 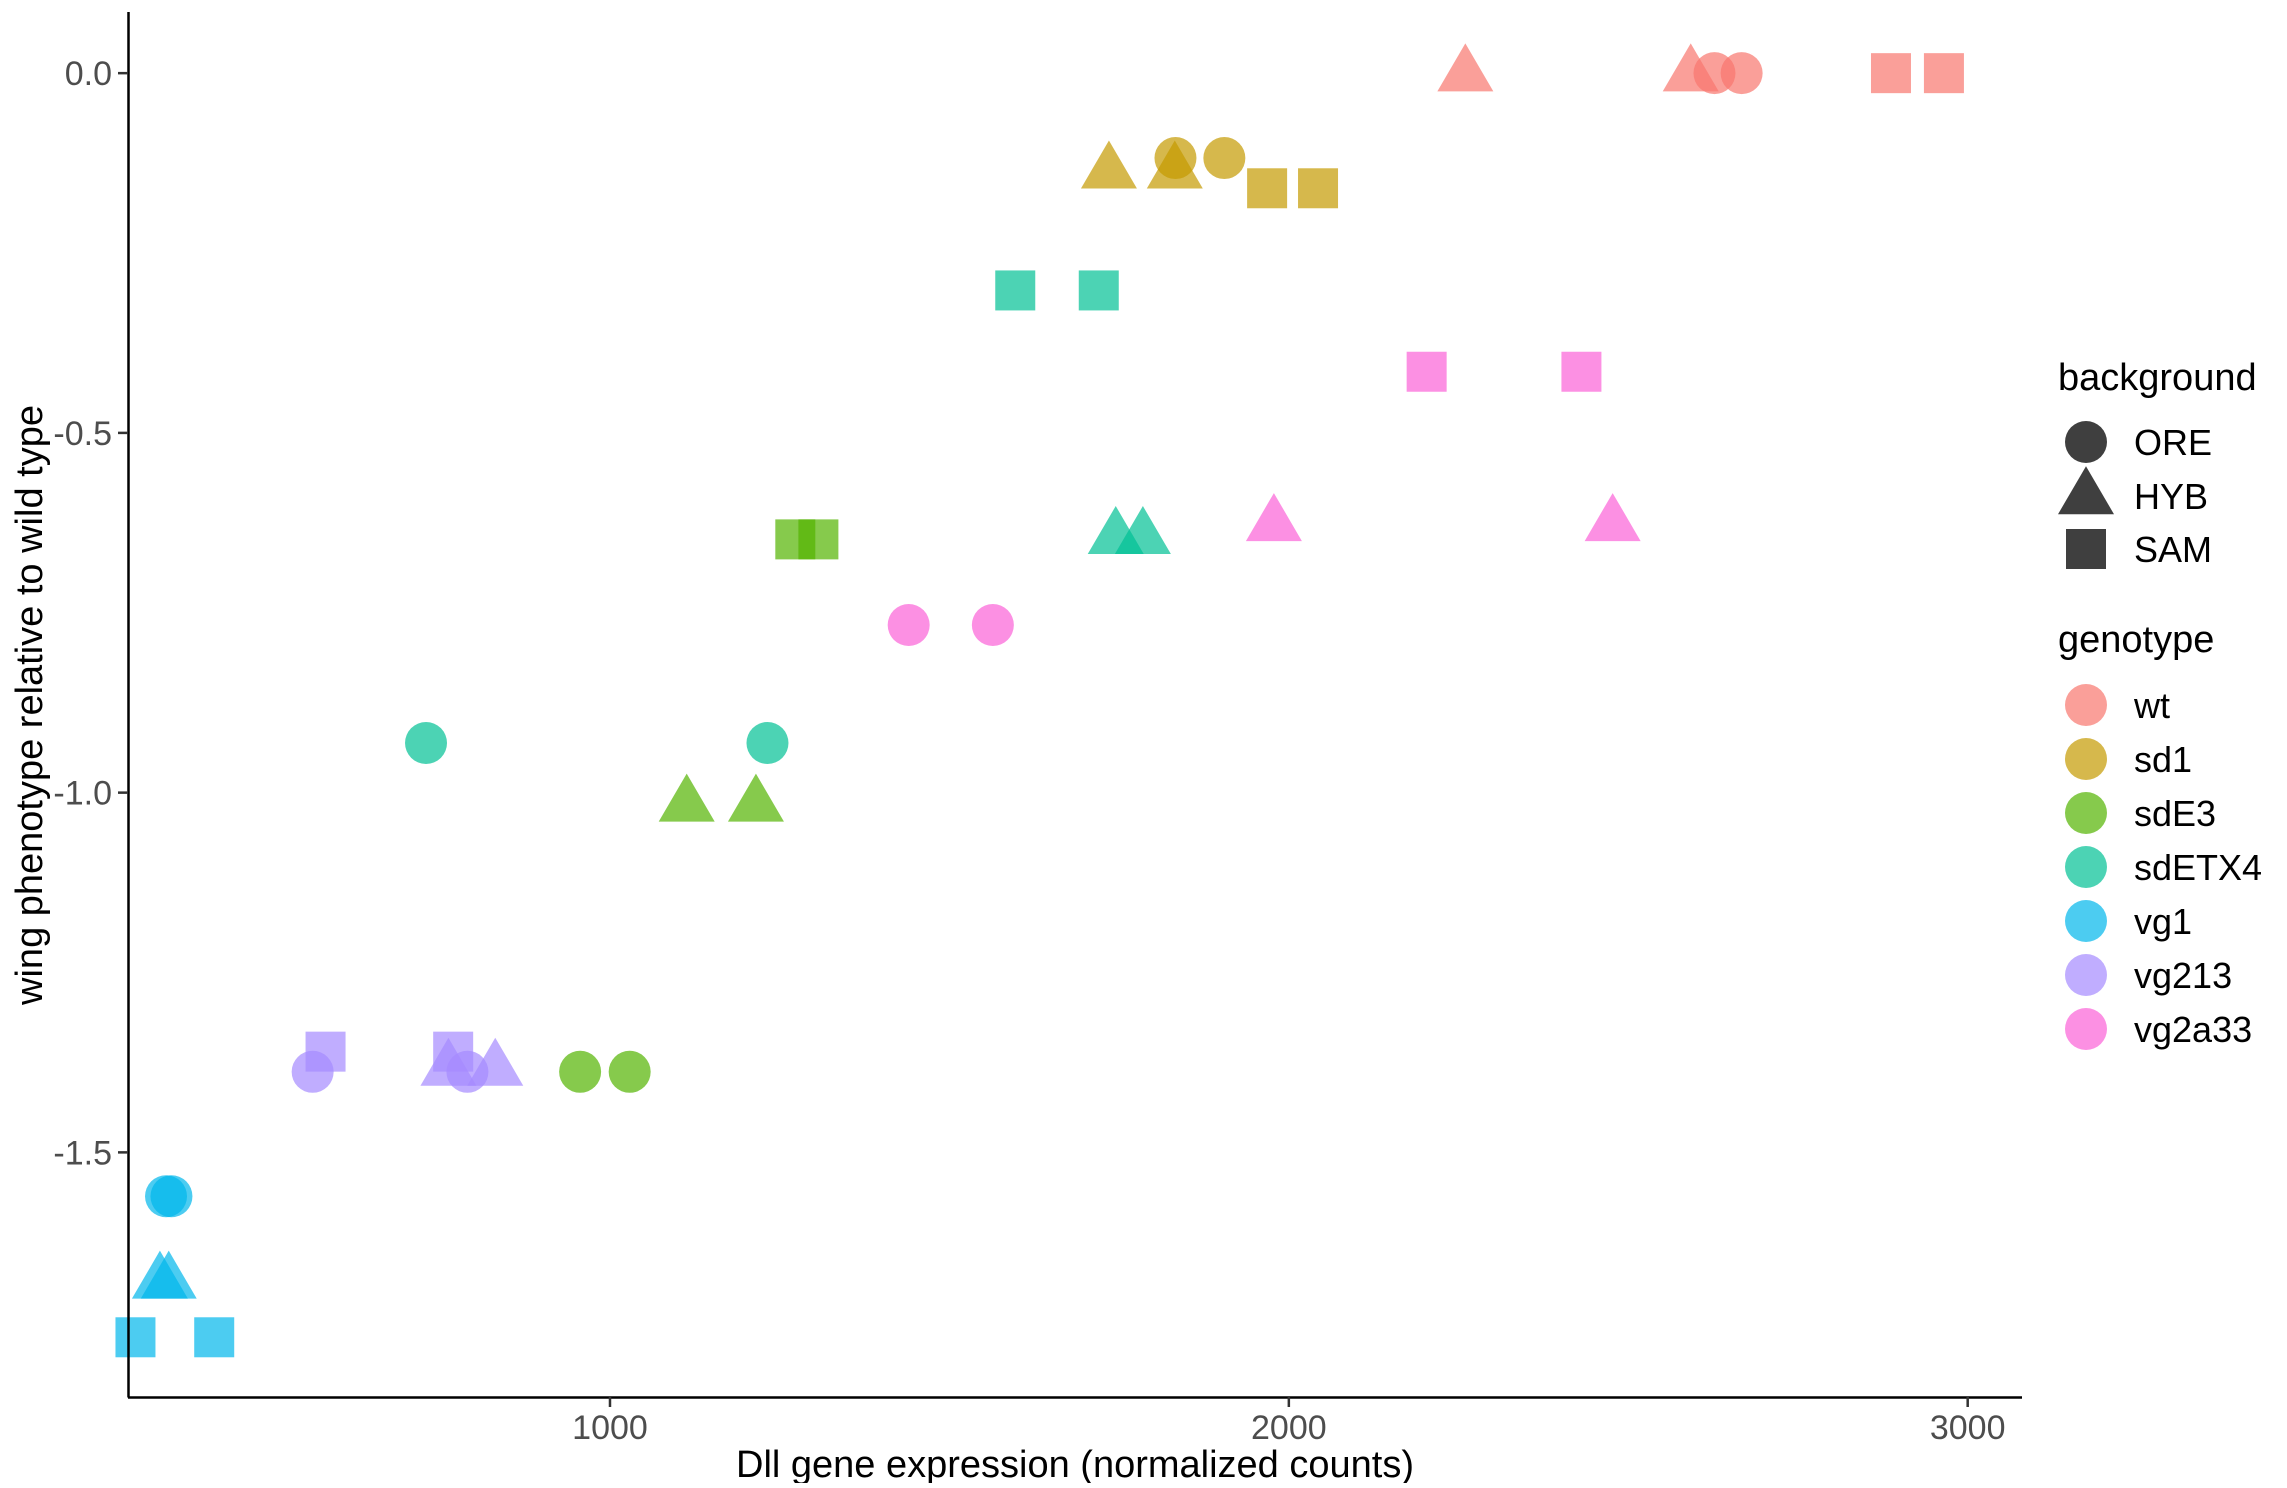 I want to click on legend-color-keys: wt sd1 sdE3 sdETX4 vg1 vg213 vg2a33, so click(x=2163, y=867).